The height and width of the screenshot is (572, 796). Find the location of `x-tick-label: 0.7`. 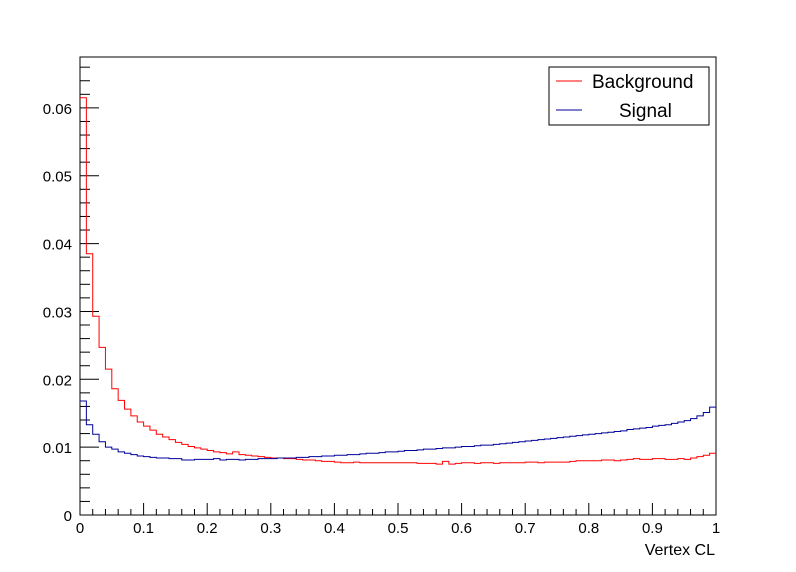

x-tick-label: 0.7 is located at coordinates (525, 528).